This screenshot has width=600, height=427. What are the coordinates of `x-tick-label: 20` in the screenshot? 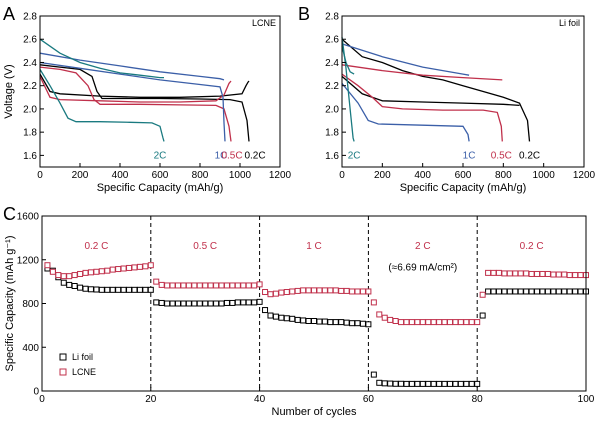 It's located at (151, 399).